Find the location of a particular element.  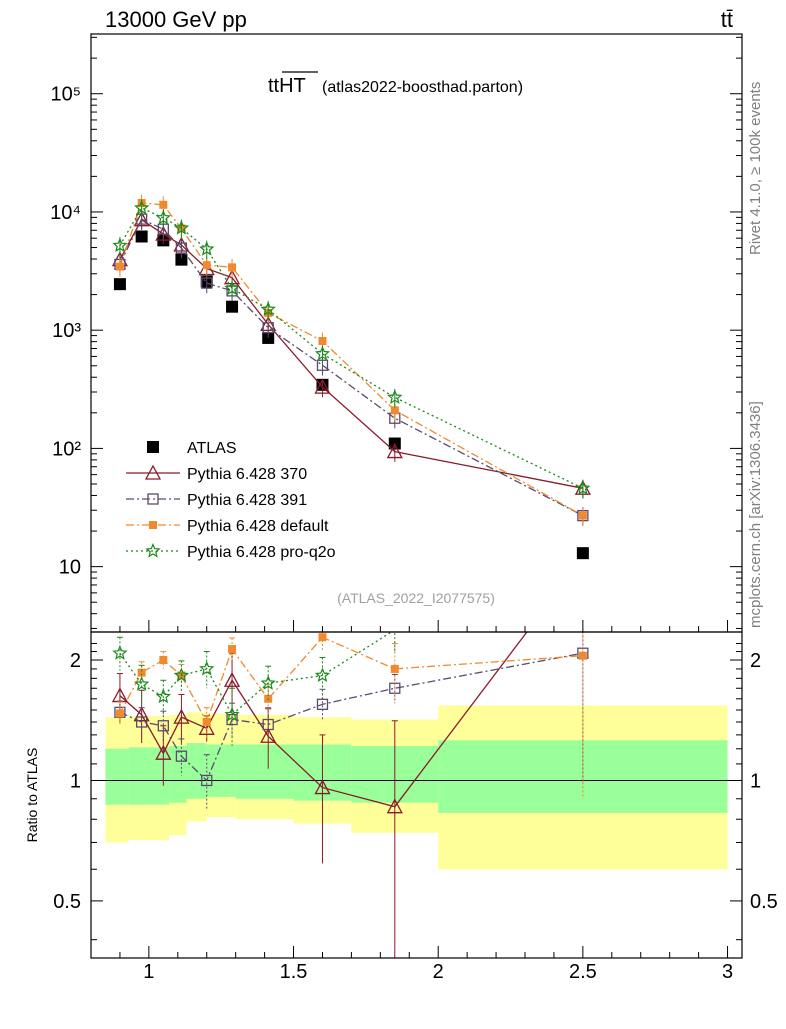

legend-entry: Pythia 6.428 391 is located at coordinates (216, 500).